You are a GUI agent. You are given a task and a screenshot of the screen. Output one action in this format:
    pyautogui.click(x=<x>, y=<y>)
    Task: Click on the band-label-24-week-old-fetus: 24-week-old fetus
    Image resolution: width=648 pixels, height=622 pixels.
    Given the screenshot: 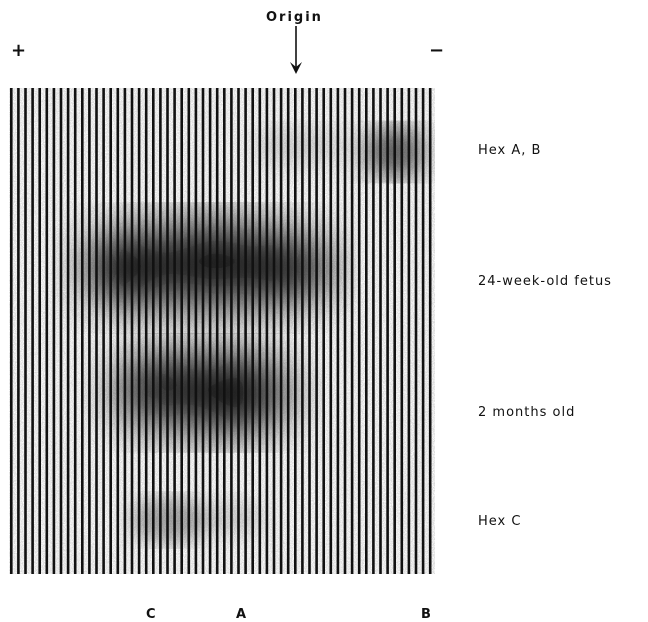 What is the action you would take?
    pyautogui.click(x=545, y=281)
    